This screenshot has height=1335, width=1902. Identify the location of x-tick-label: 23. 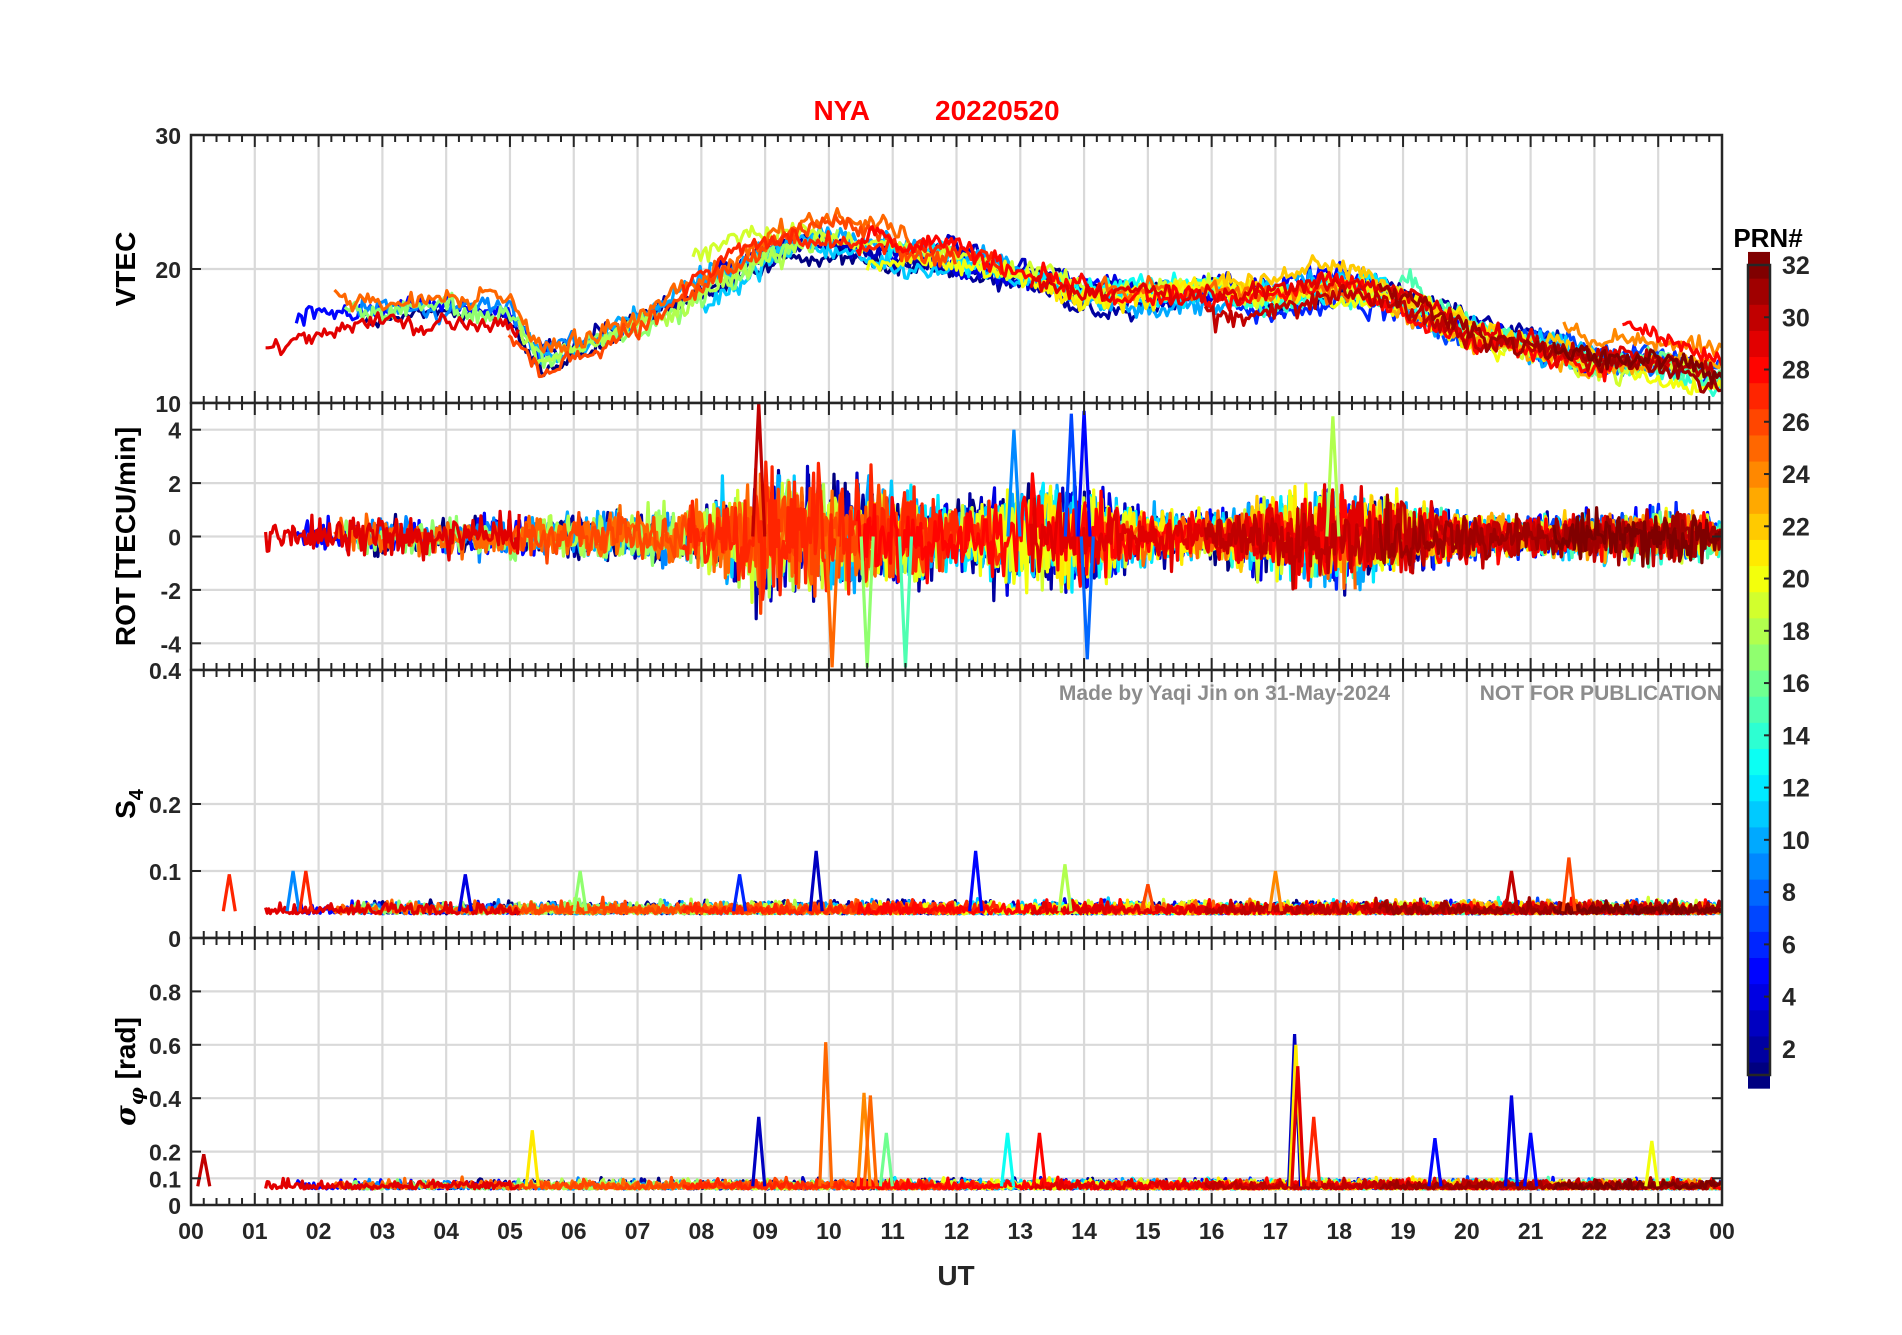
(1658, 1231).